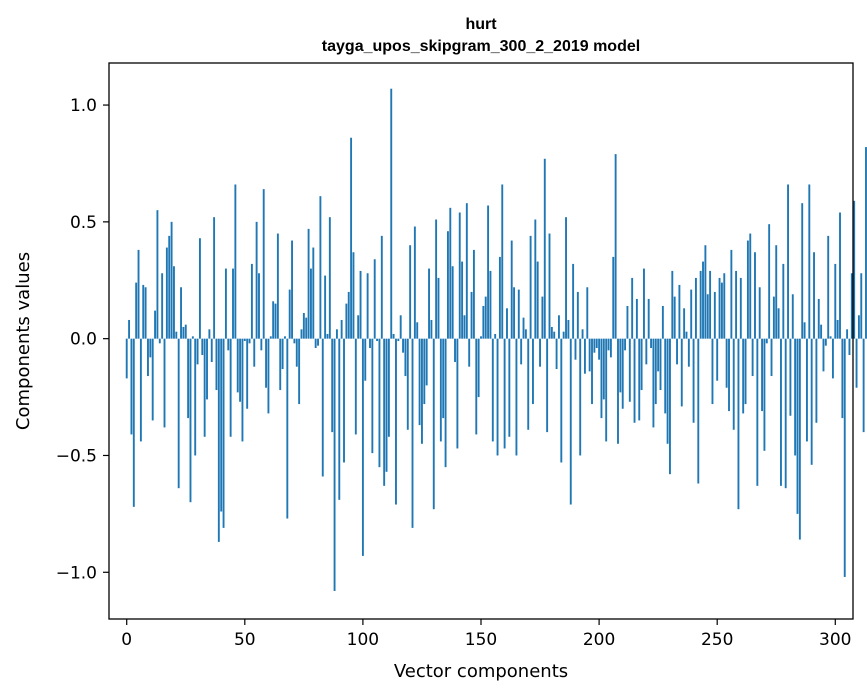 Image resolution: width=867 pixels, height=696 pixels. Describe the element at coordinates (486, 634) in the screenshot. I see `x-axis-ticks: 0 50 100 150 200 250 300` at that location.